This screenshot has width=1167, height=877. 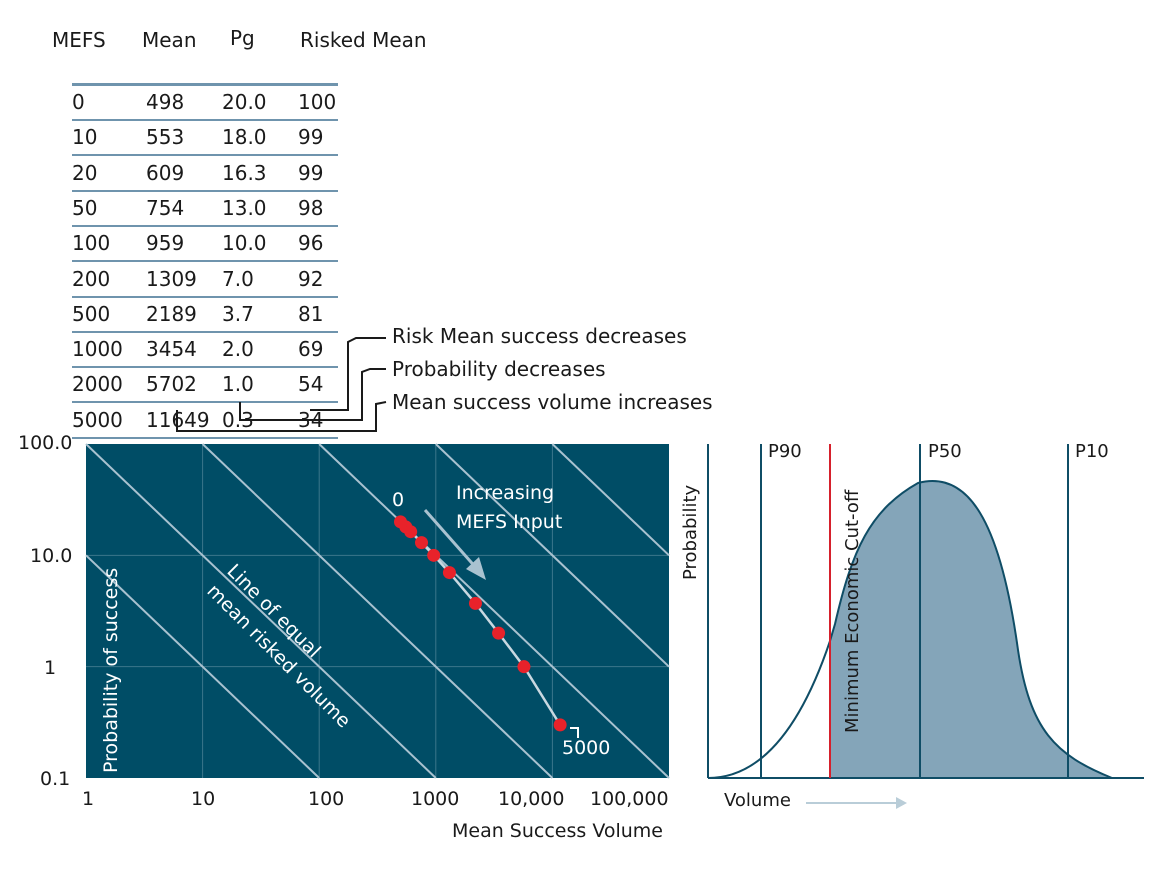 I want to click on end-point-label: 5000, so click(x=586, y=748).